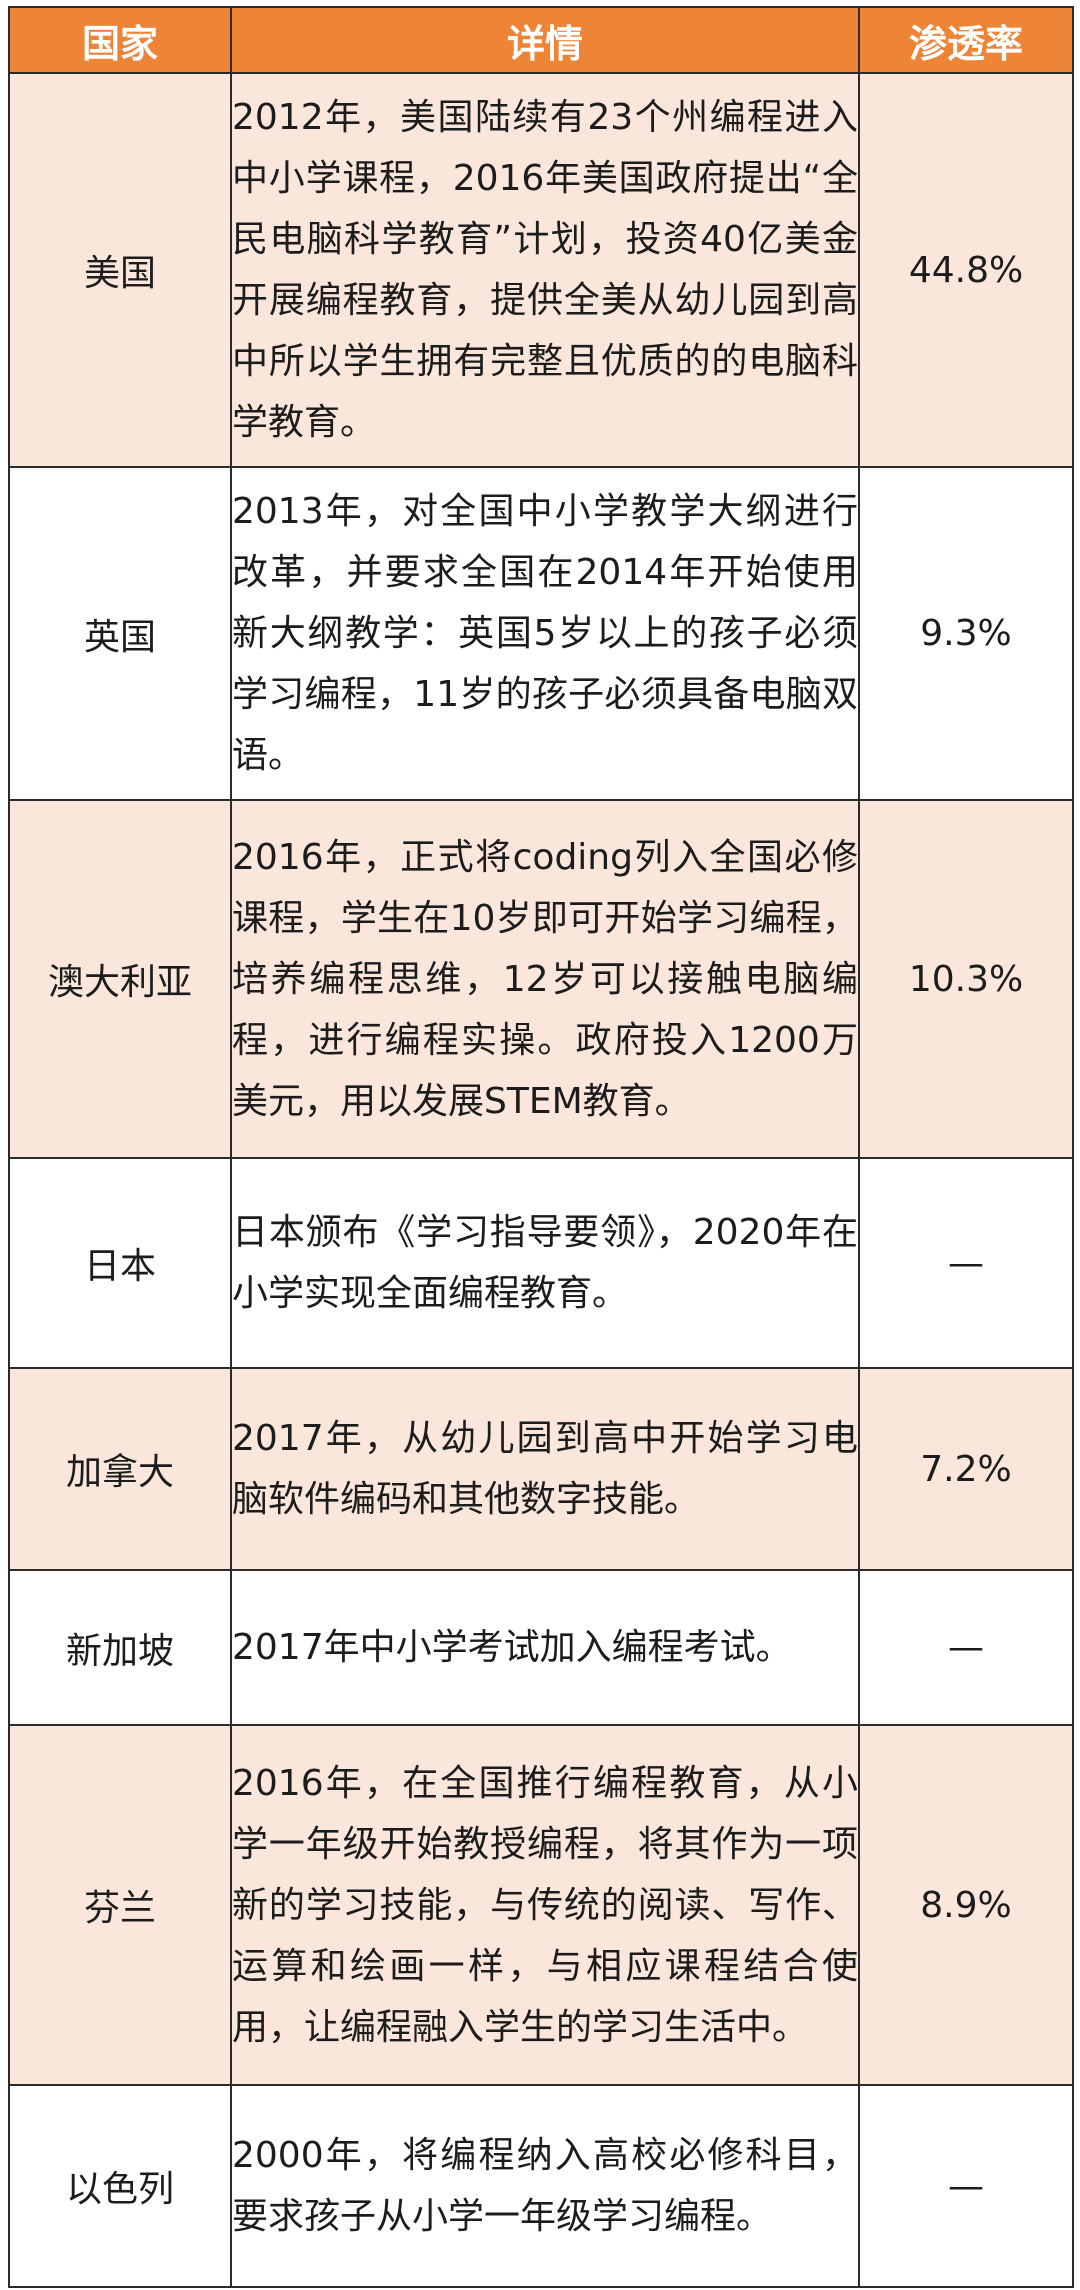 The height and width of the screenshot is (2290, 1080). Describe the element at coordinates (120, 1647) in the screenshot. I see `country-cell: 新加坡` at that location.